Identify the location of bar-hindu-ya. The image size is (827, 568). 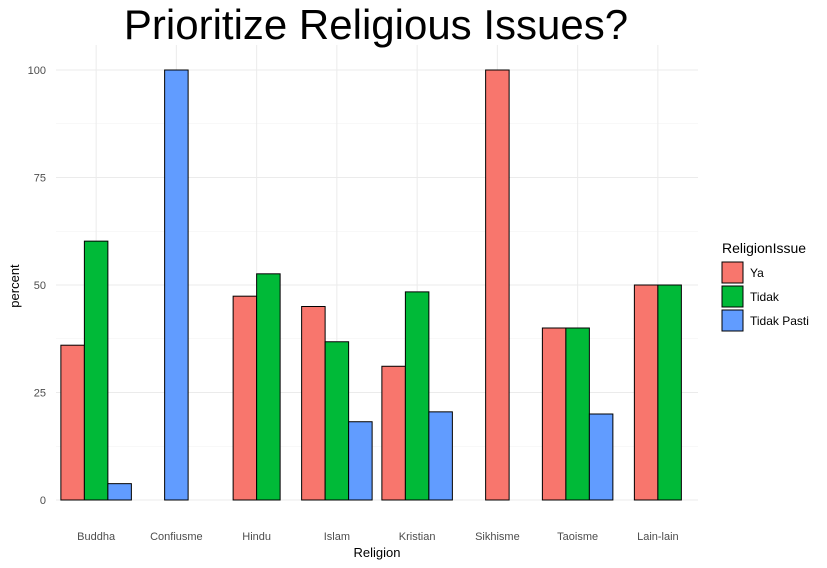
(245, 398).